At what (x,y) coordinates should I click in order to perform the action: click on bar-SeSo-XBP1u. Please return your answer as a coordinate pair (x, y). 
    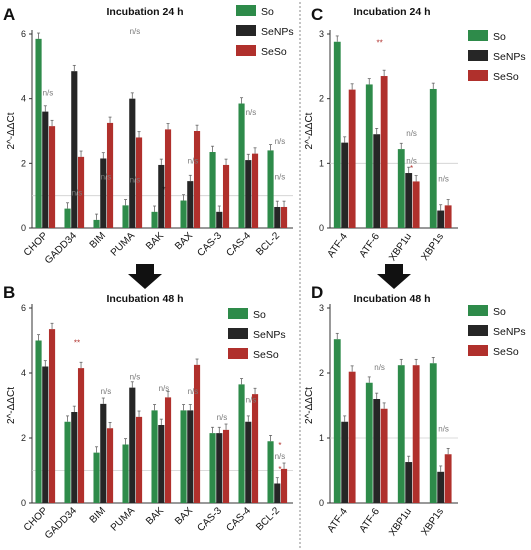
    Looking at the image, I should click on (416, 204).